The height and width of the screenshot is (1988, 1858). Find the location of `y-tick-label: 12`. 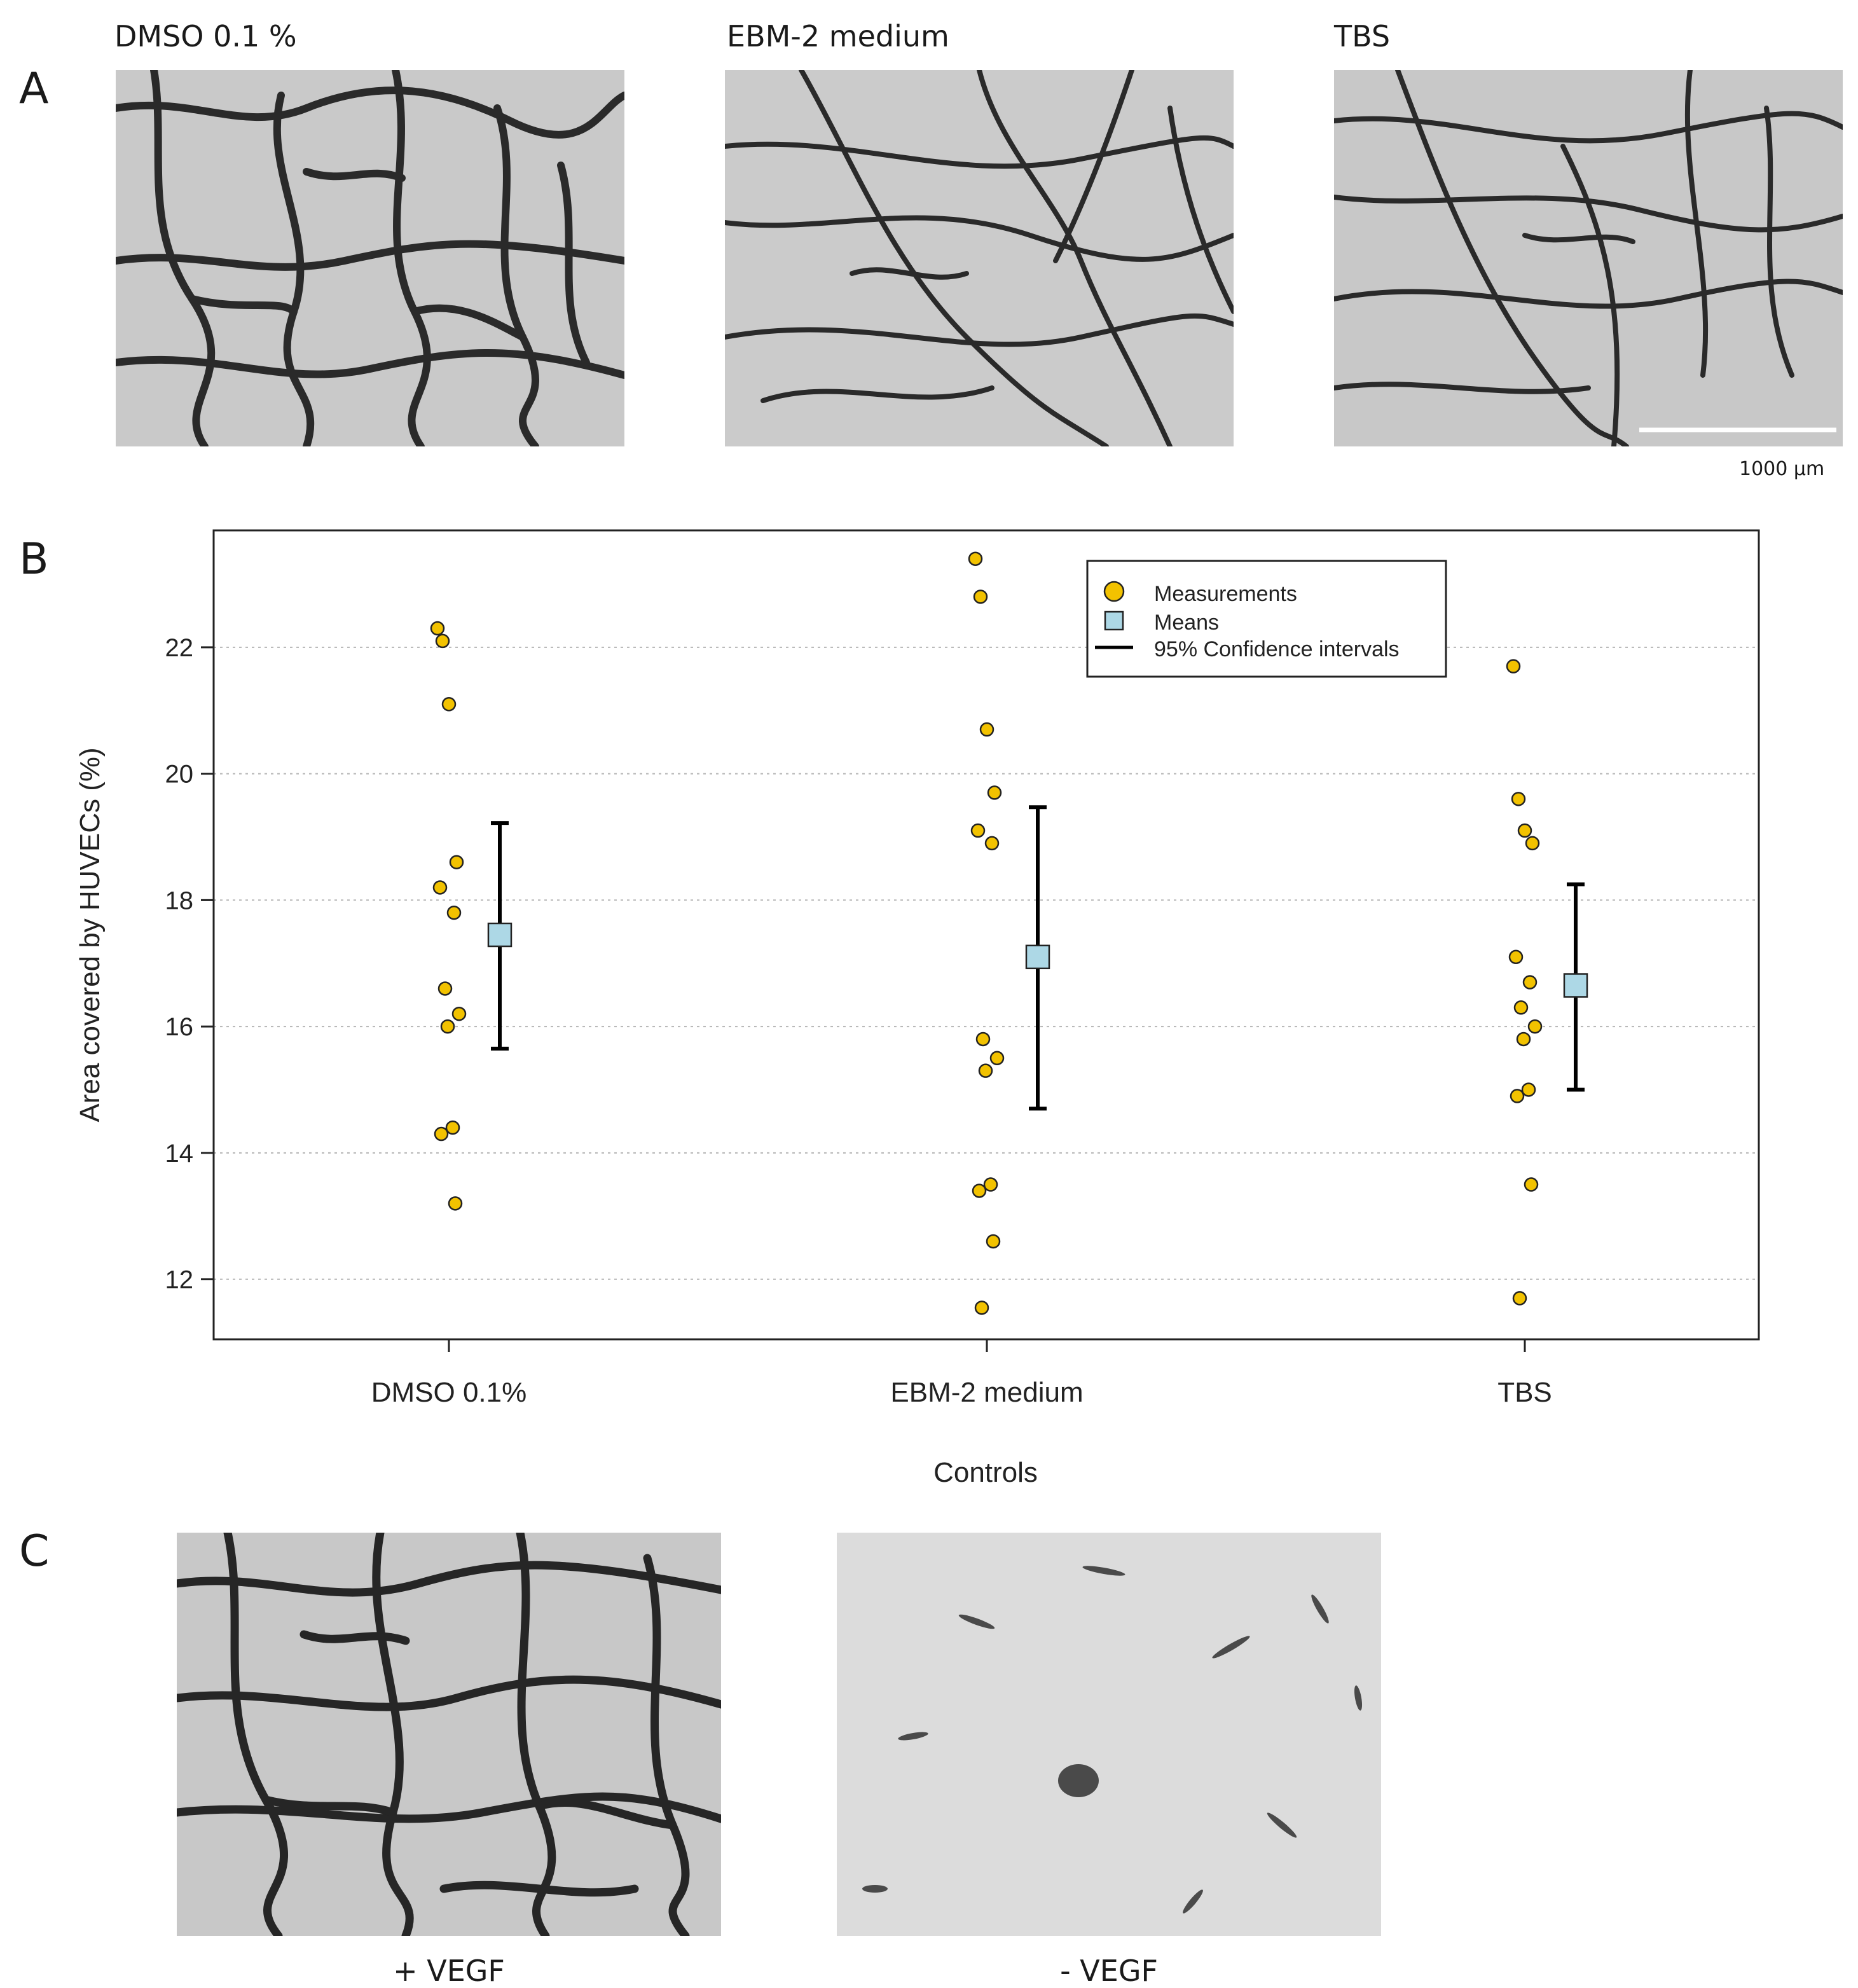

y-tick-label: 12 is located at coordinates (179, 1280).